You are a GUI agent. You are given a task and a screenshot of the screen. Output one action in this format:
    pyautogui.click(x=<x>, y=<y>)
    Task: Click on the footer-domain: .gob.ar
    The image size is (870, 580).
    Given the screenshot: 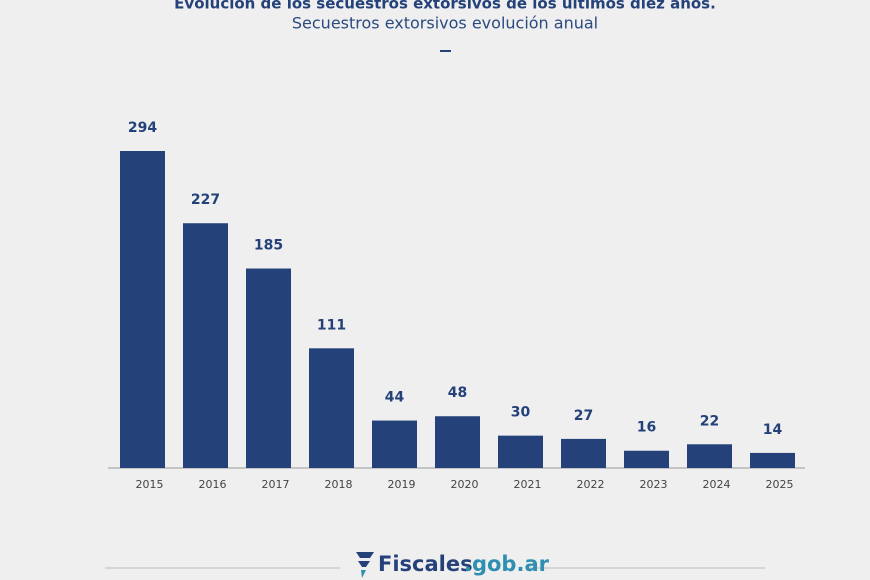 What is the action you would take?
    pyautogui.click(x=507, y=564)
    